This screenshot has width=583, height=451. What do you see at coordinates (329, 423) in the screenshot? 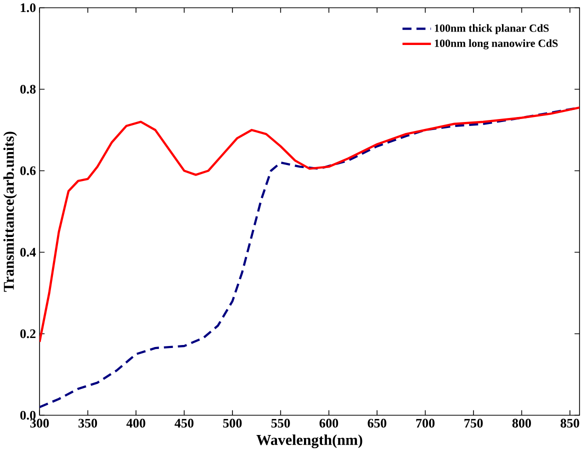
I see `x-tick-label: 600` at bounding box center [329, 423].